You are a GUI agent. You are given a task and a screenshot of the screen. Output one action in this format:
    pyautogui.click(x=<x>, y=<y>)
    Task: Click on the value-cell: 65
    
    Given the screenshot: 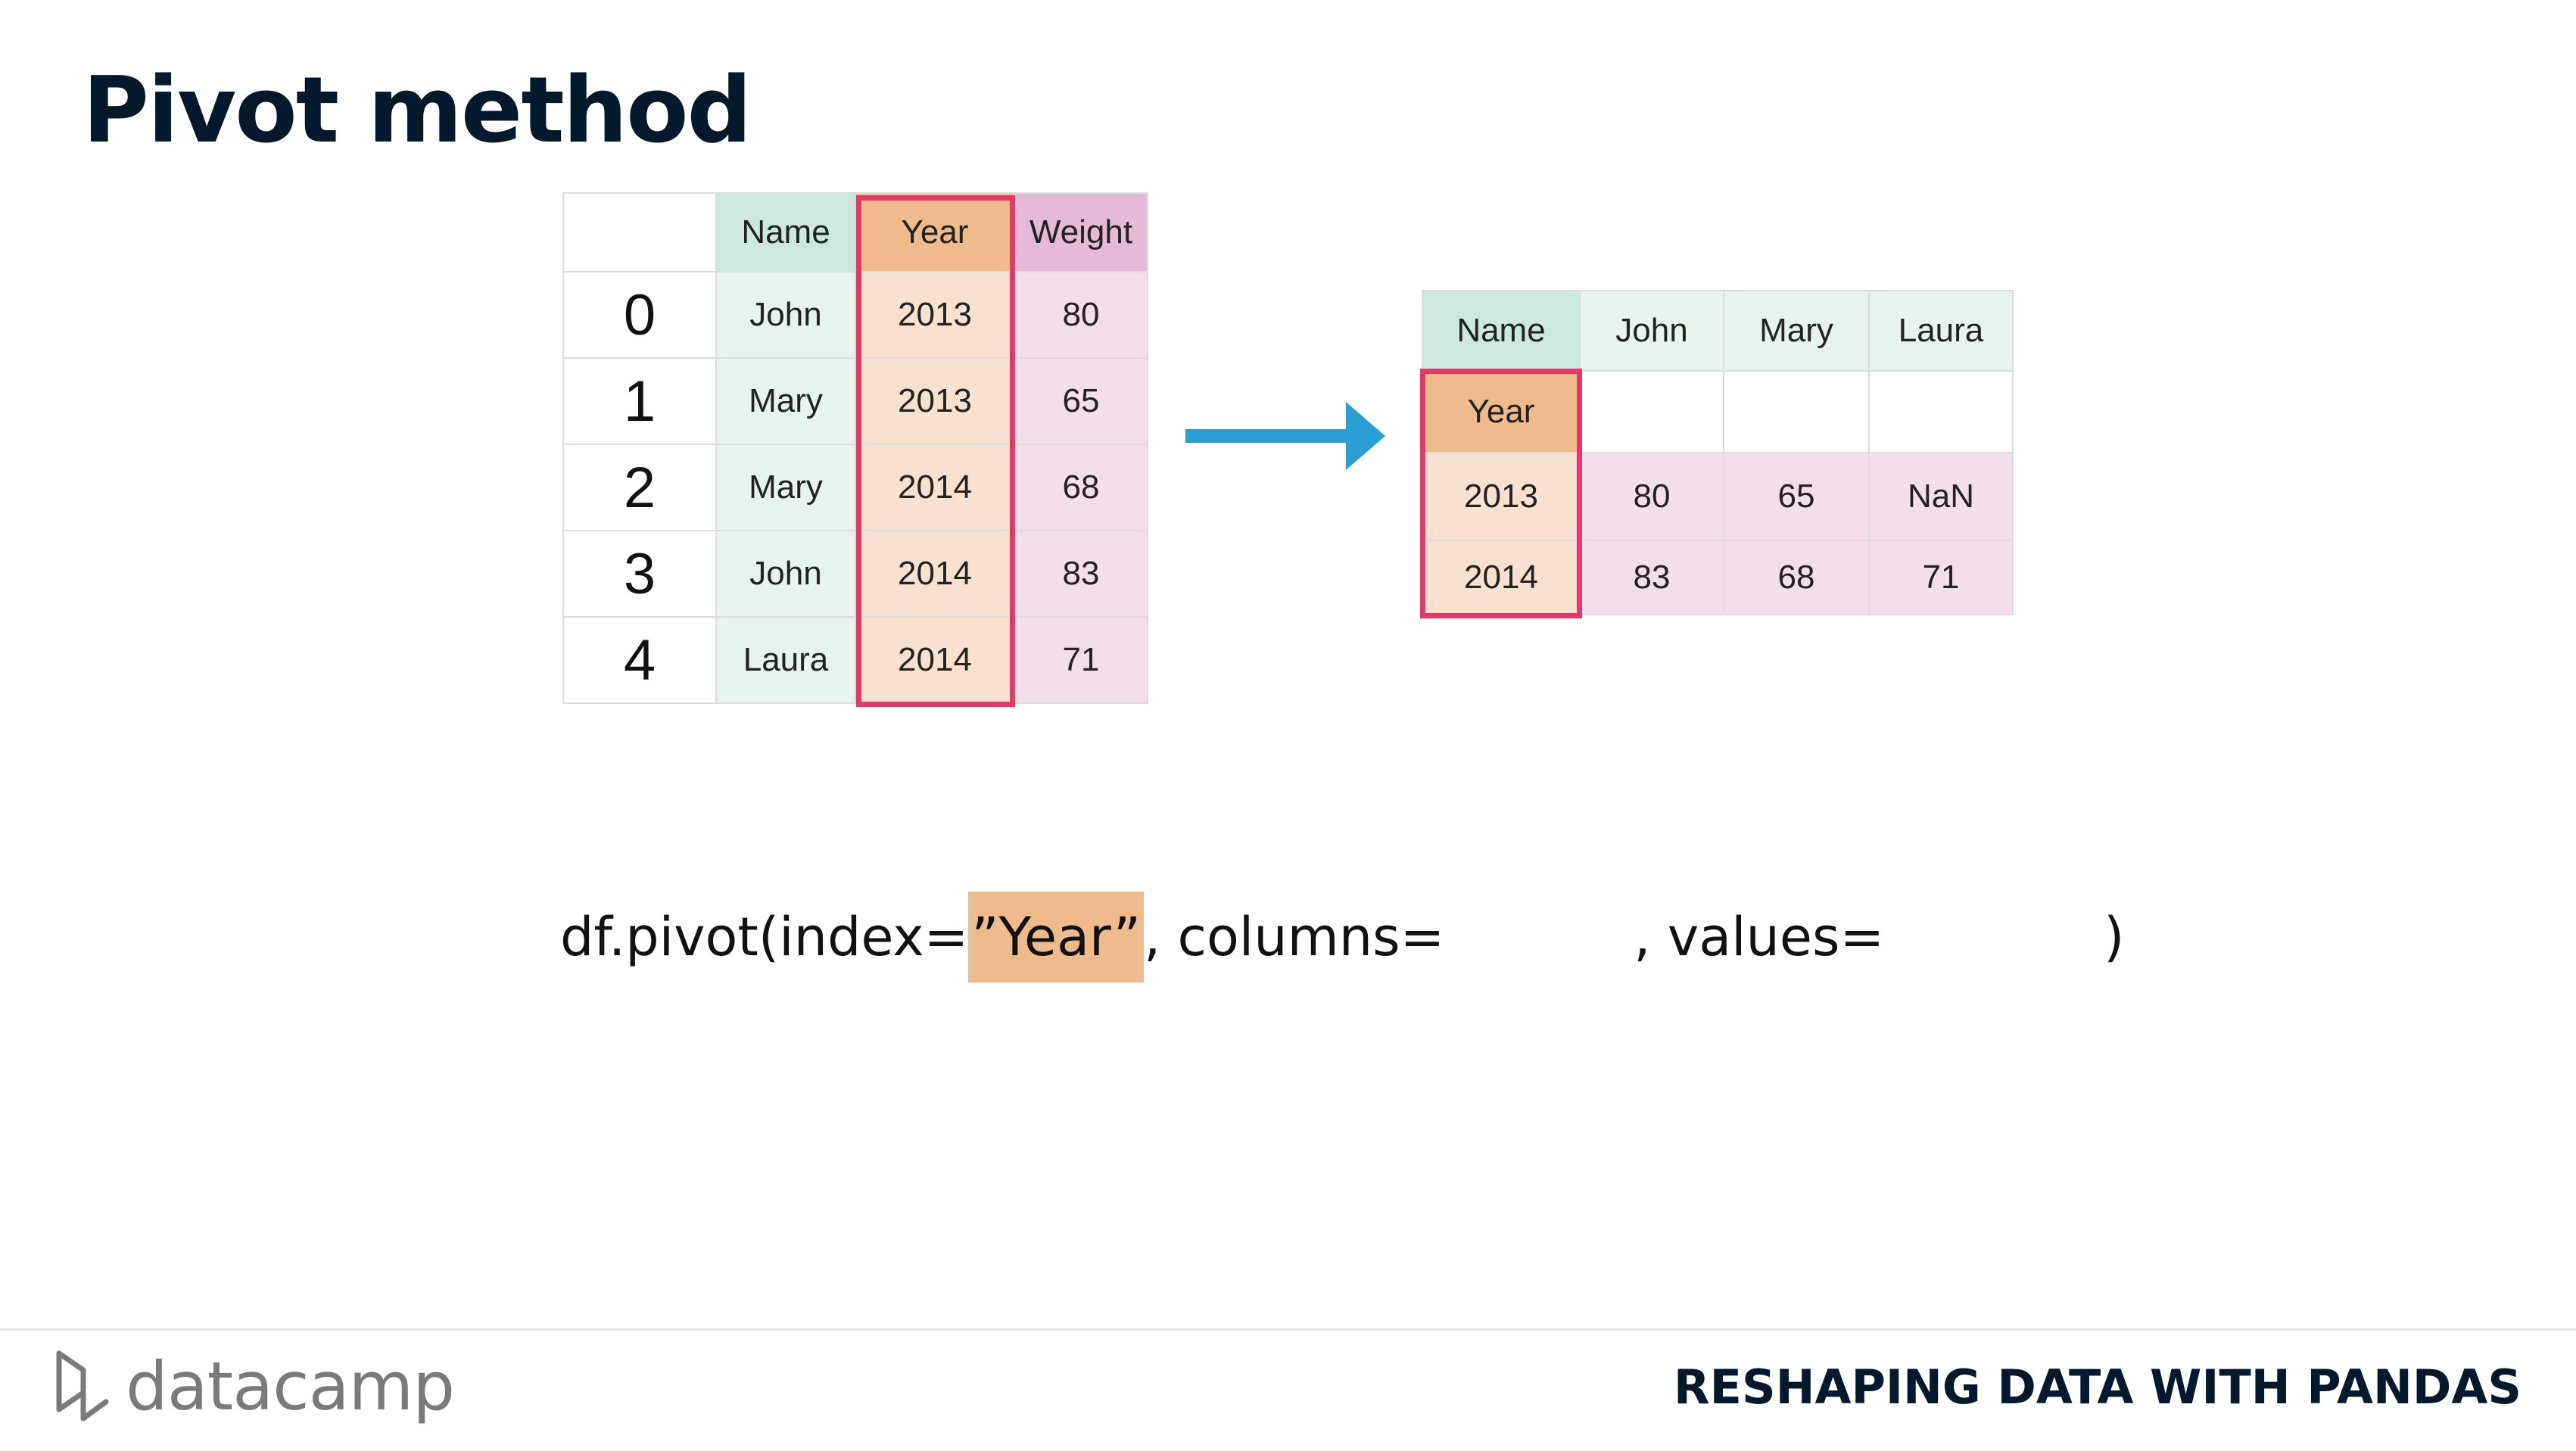 What is the action you would take?
    pyautogui.click(x=1796, y=497)
    